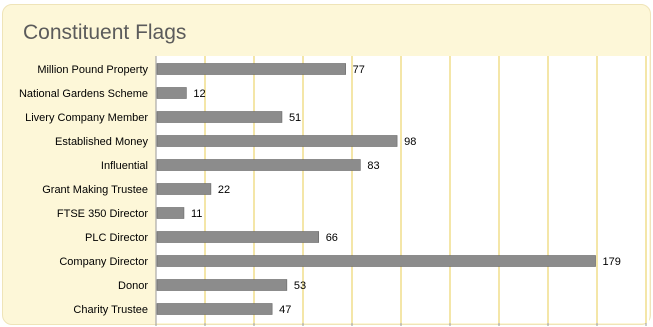 The image size is (653, 327). Describe the element at coordinates (410, 142) in the screenshot. I see `value-label: 98` at that location.